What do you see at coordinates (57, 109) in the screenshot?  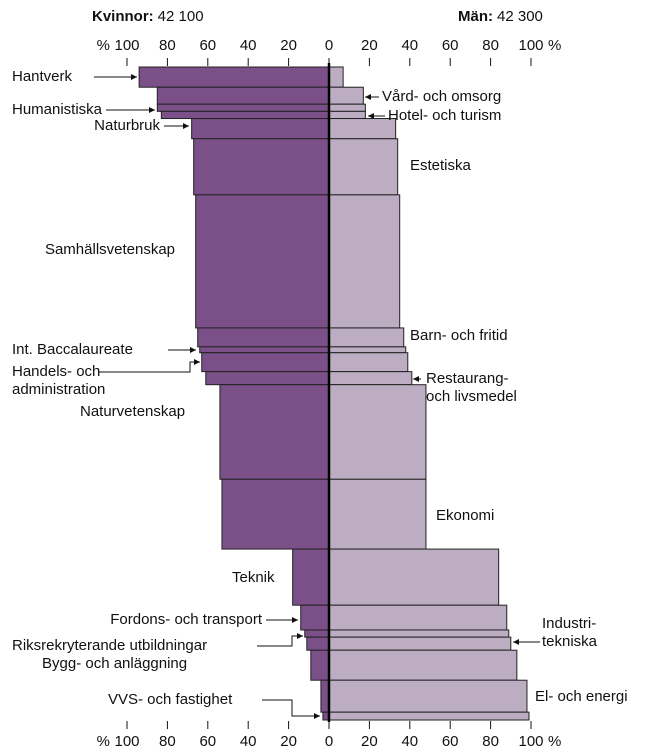 I see `category-label: Humanistiska` at bounding box center [57, 109].